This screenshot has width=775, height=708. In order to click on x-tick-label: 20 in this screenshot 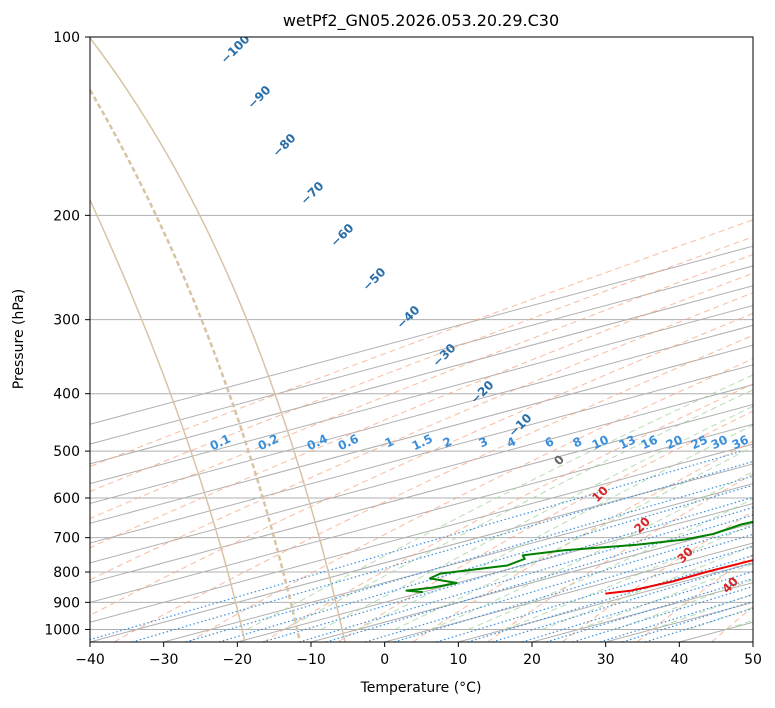, I will do `click(532, 660)`.